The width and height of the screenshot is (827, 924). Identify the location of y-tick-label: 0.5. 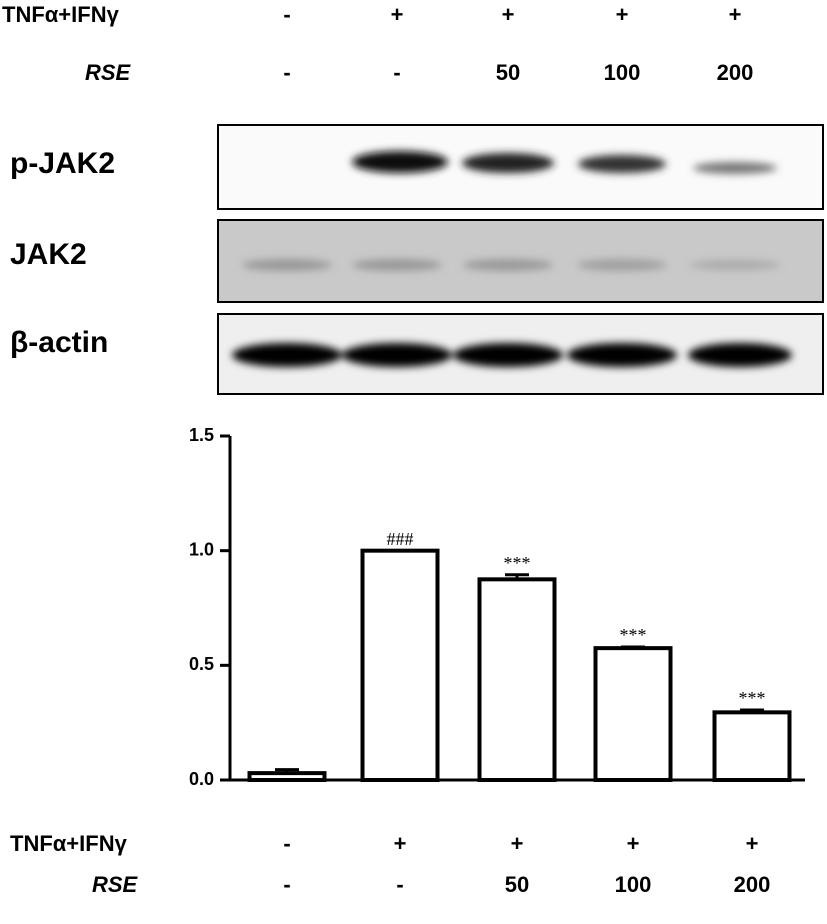
(201, 664).